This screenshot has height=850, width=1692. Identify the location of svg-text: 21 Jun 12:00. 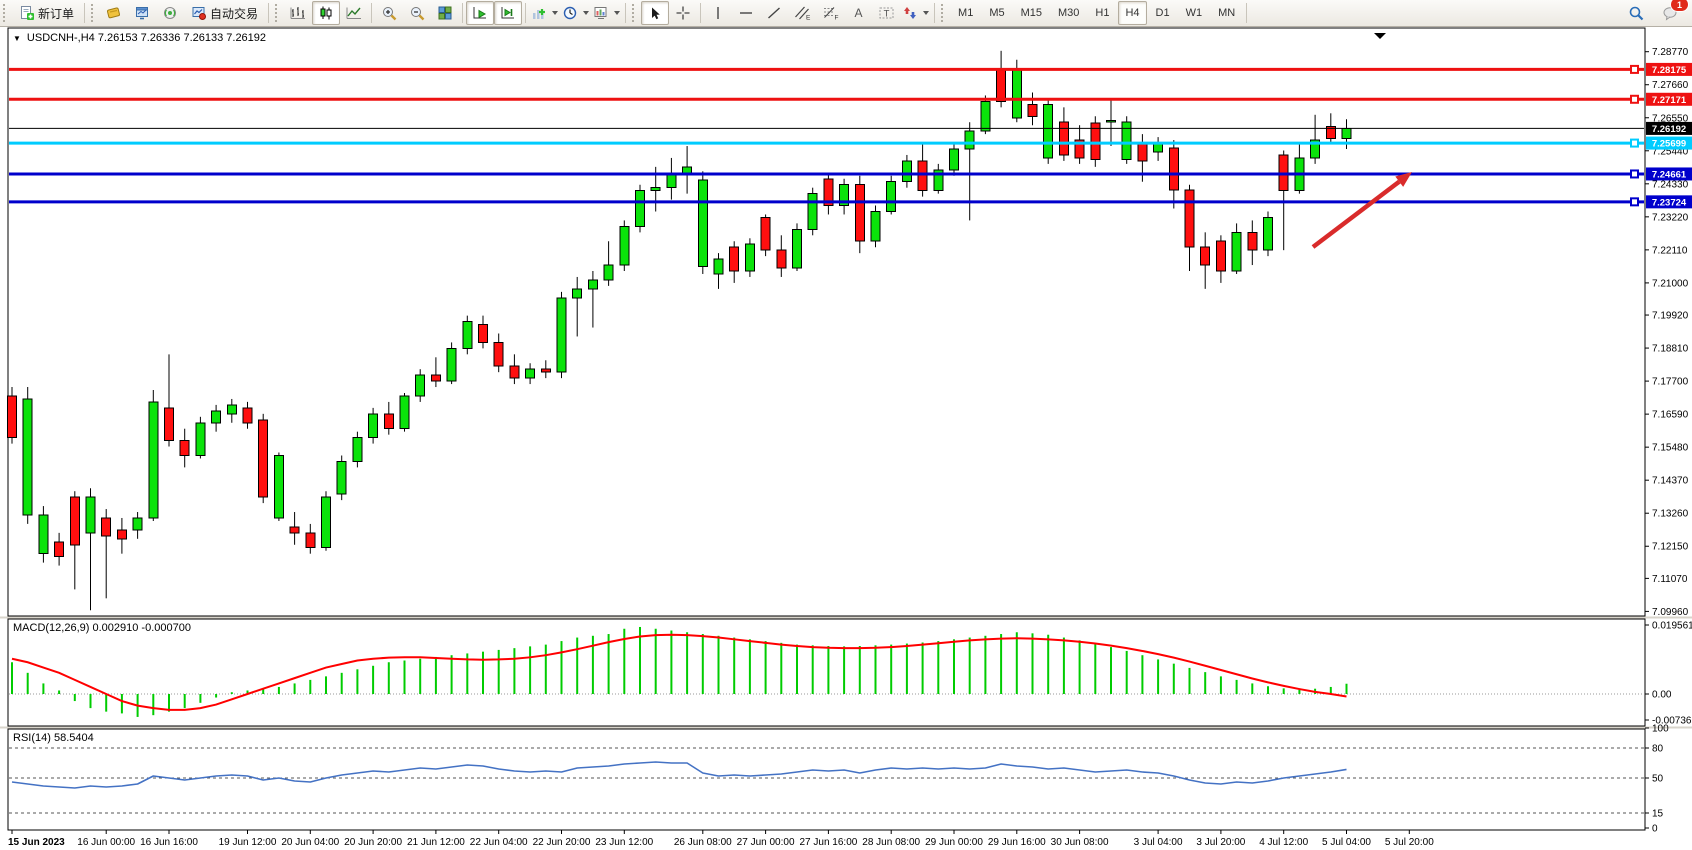
(436, 842).